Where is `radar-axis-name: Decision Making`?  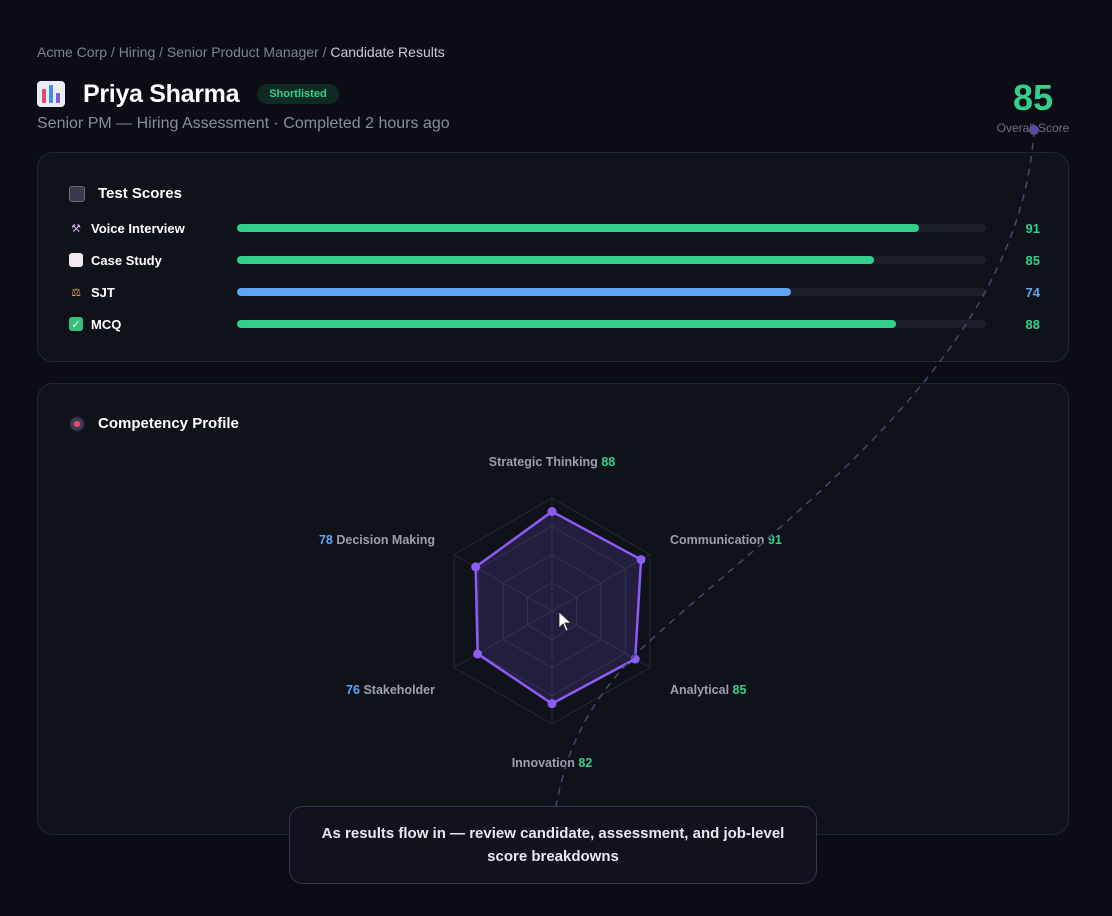 radar-axis-name: Decision Making is located at coordinates (385, 540).